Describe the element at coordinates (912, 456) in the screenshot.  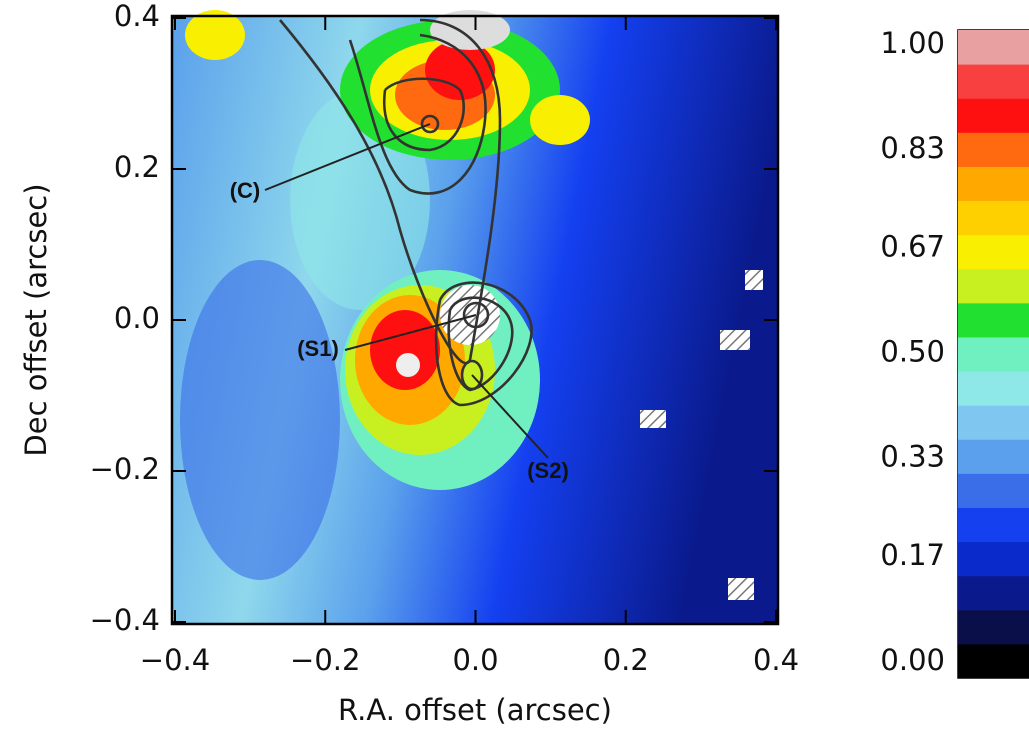
I see `colorbar-tick-label: 0.33` at that location.